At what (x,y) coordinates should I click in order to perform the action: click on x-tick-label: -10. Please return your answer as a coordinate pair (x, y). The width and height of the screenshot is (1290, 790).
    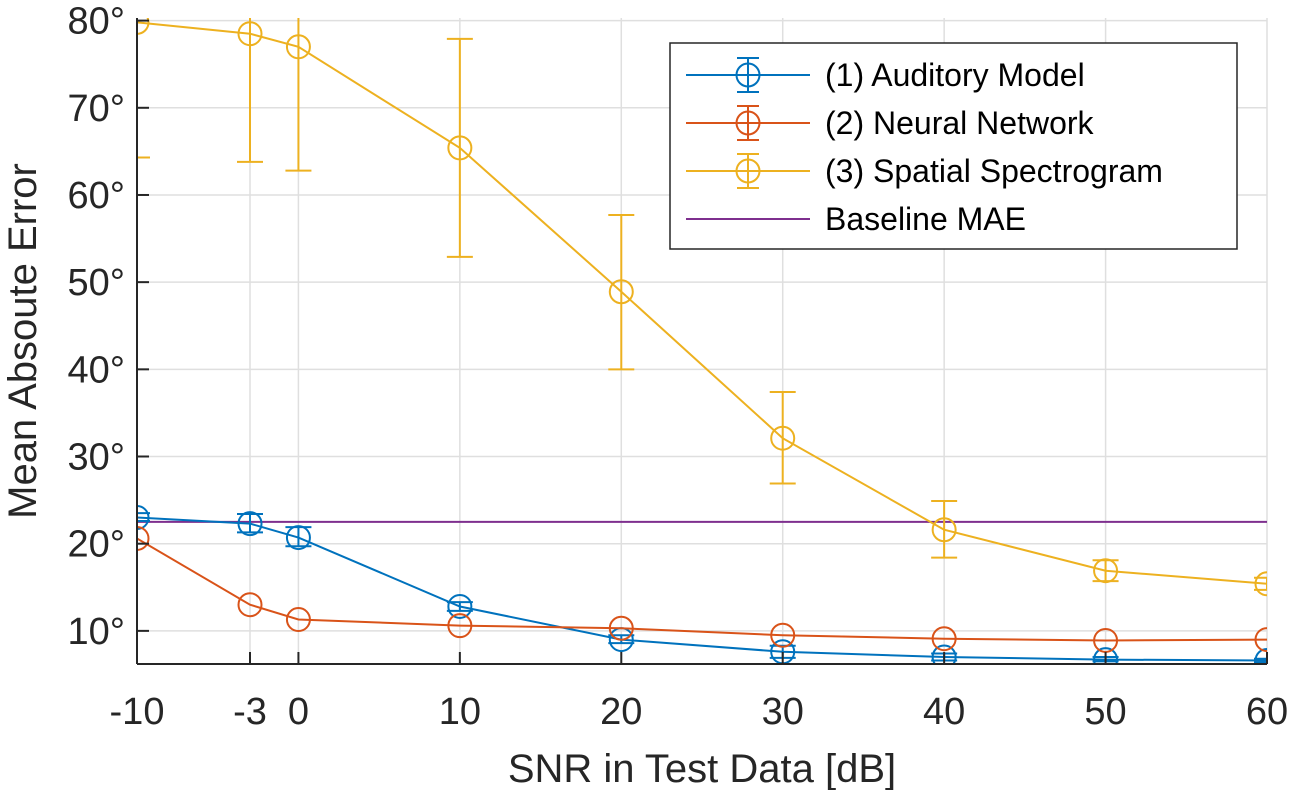
    Looking at the image, I should click on (137, 712).